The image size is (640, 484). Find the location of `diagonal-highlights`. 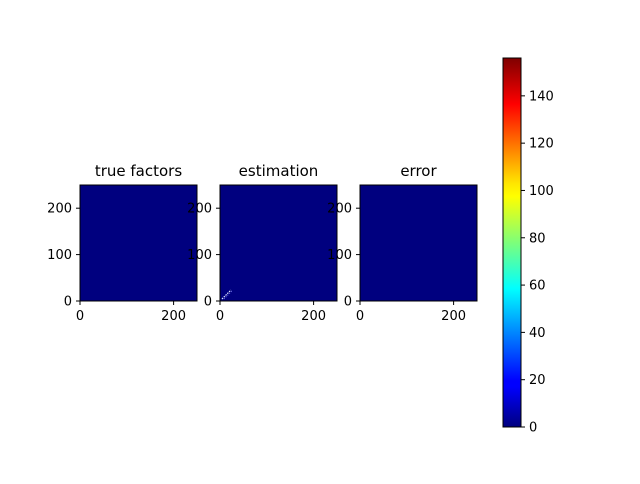

diagonal-highlights is located at coordinates (227, 294).